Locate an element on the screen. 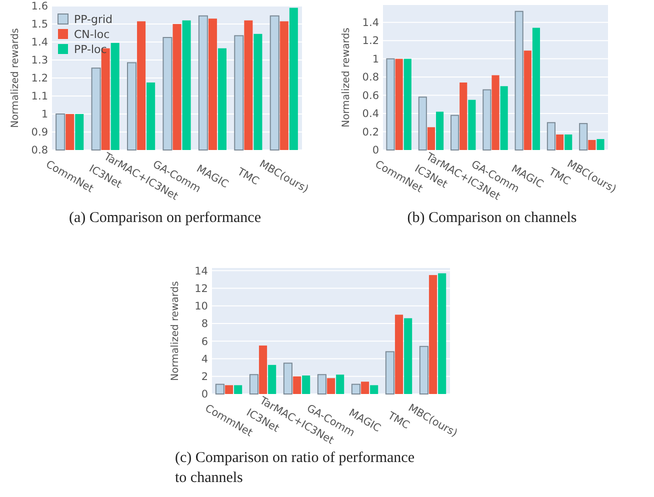 The image size is (654, 497). y-tick-label: 6 is located at coordinates (204, 342).